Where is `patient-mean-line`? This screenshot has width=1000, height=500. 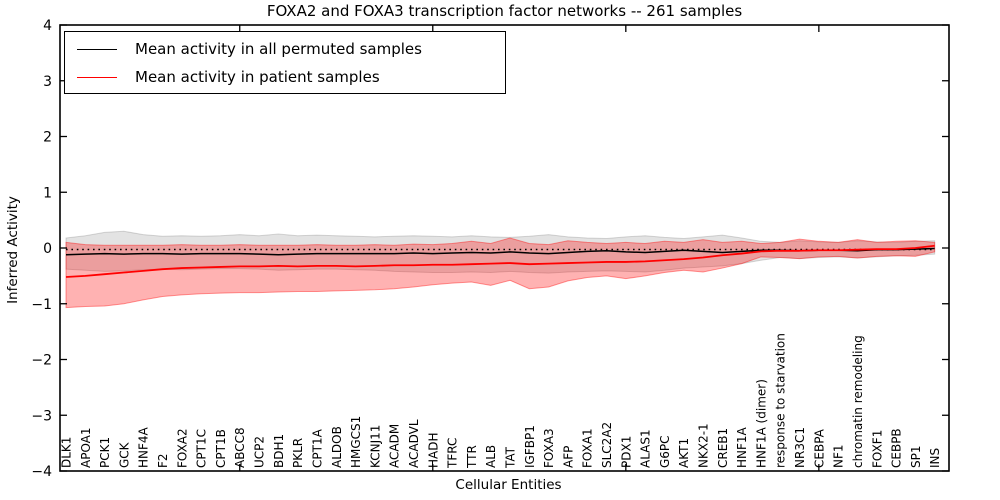
patient-mean-line is located at coordinates (500, 261).